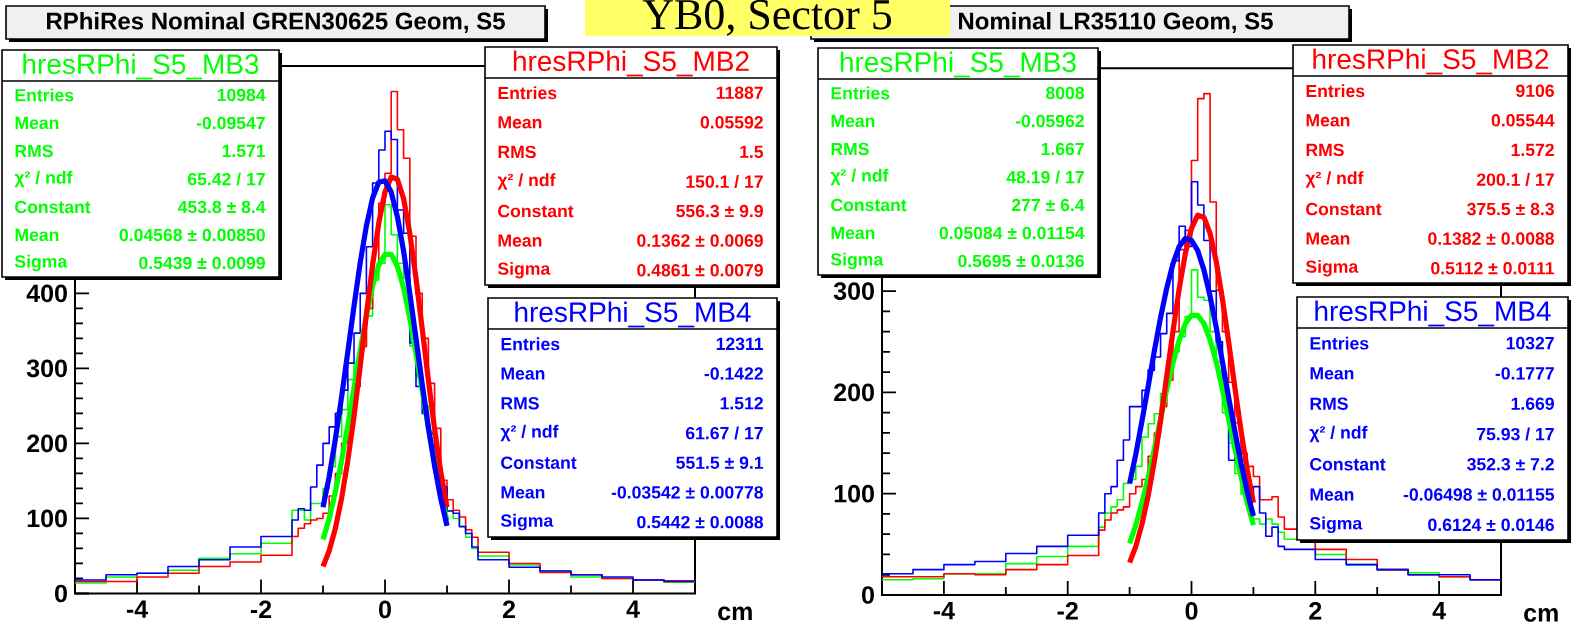 The image size is (1573, 624). I want to click on annotation: 10984, so click(241, 95).